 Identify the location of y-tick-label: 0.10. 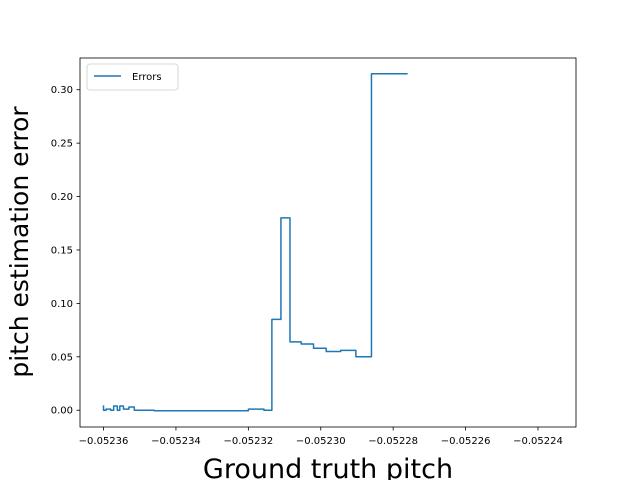
(62, 304).